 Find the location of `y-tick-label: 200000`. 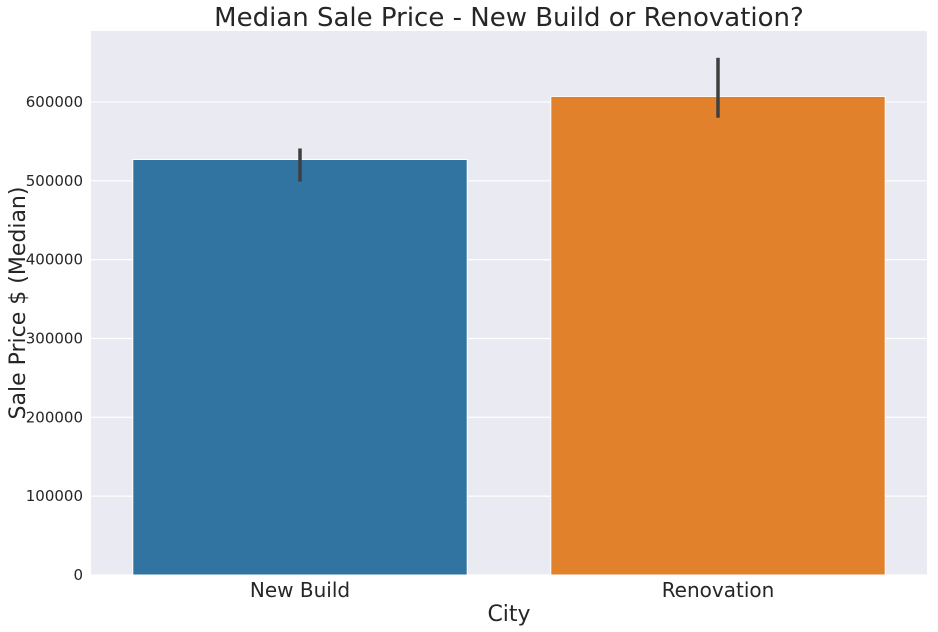

y-tick-label: 200000 is located at coordinates (54, 417).